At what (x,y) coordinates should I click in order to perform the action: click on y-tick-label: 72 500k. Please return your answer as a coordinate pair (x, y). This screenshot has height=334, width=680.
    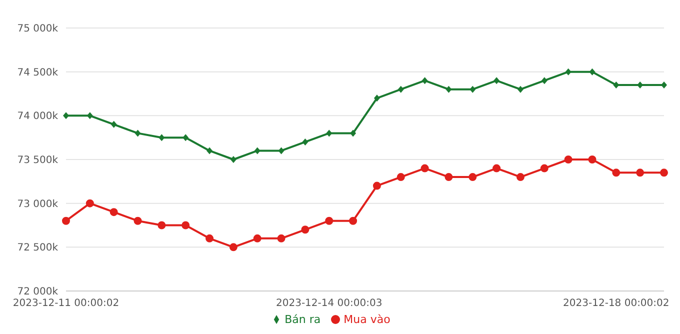
    Looking at the image, I should click on (37, 248).